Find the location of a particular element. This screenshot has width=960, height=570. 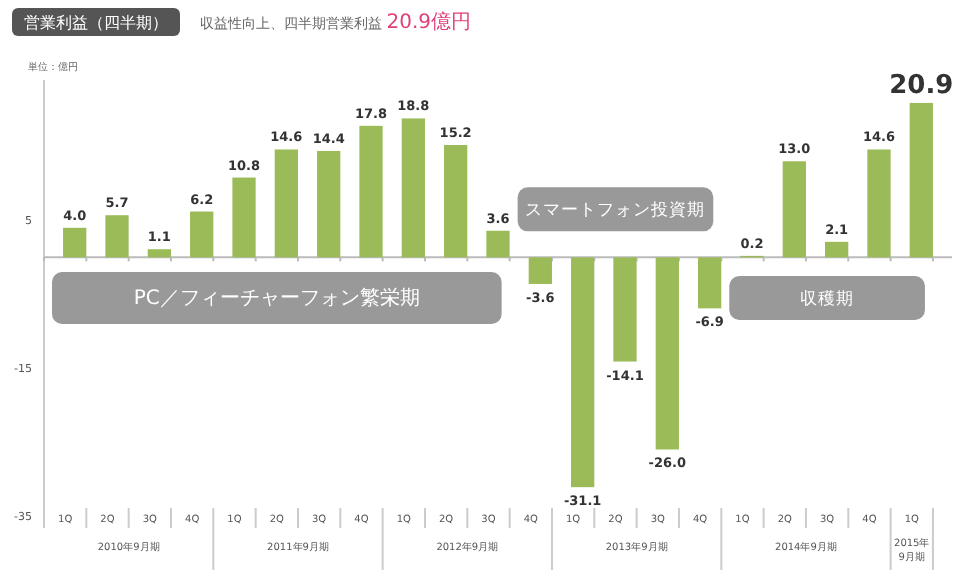

annotation: PC／フィーチャーフォン繁栄期 is located at coordinates (276, 298).